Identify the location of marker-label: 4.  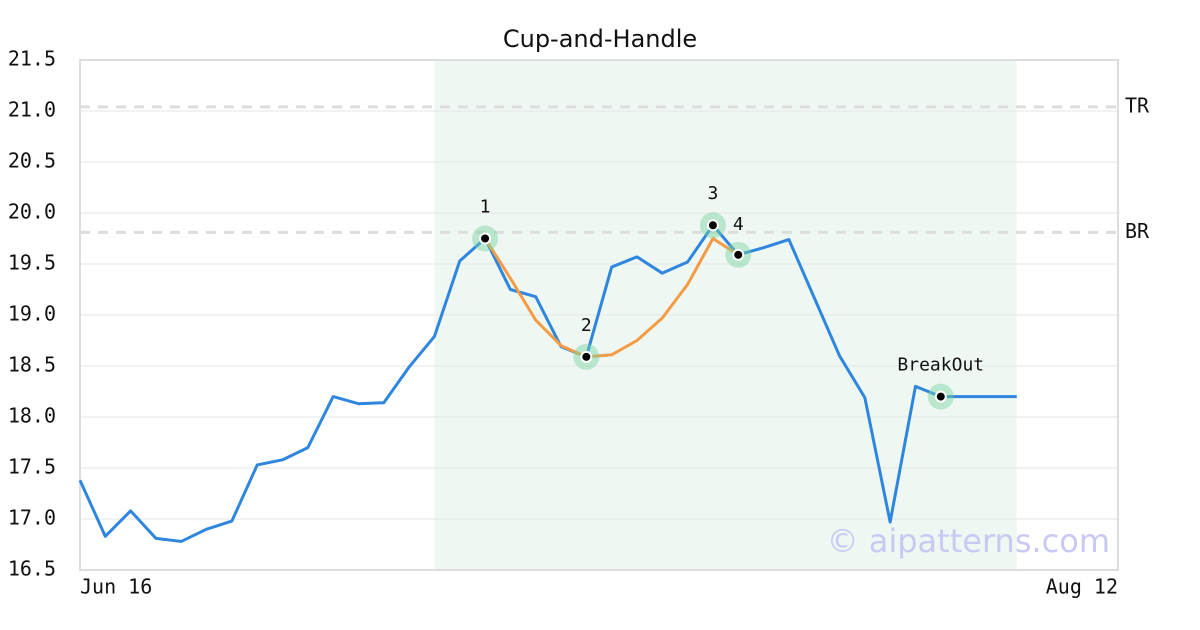
(738, 224).